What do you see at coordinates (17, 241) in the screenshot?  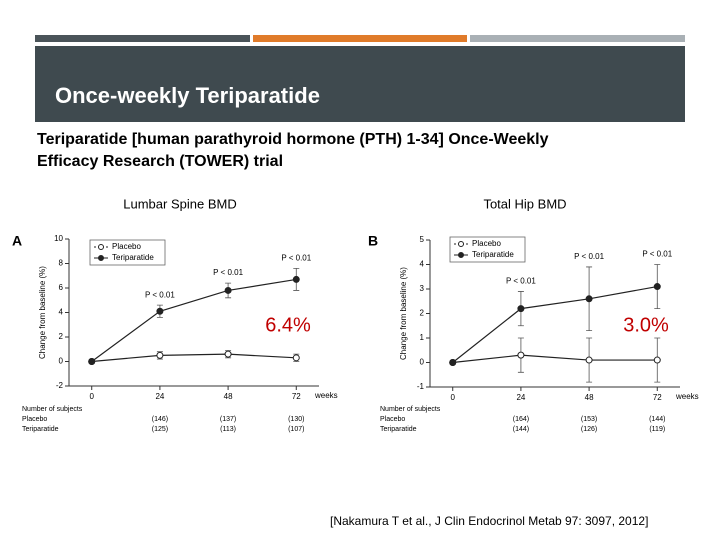 I see `panel-label: A` at bounding box center [17, 241].